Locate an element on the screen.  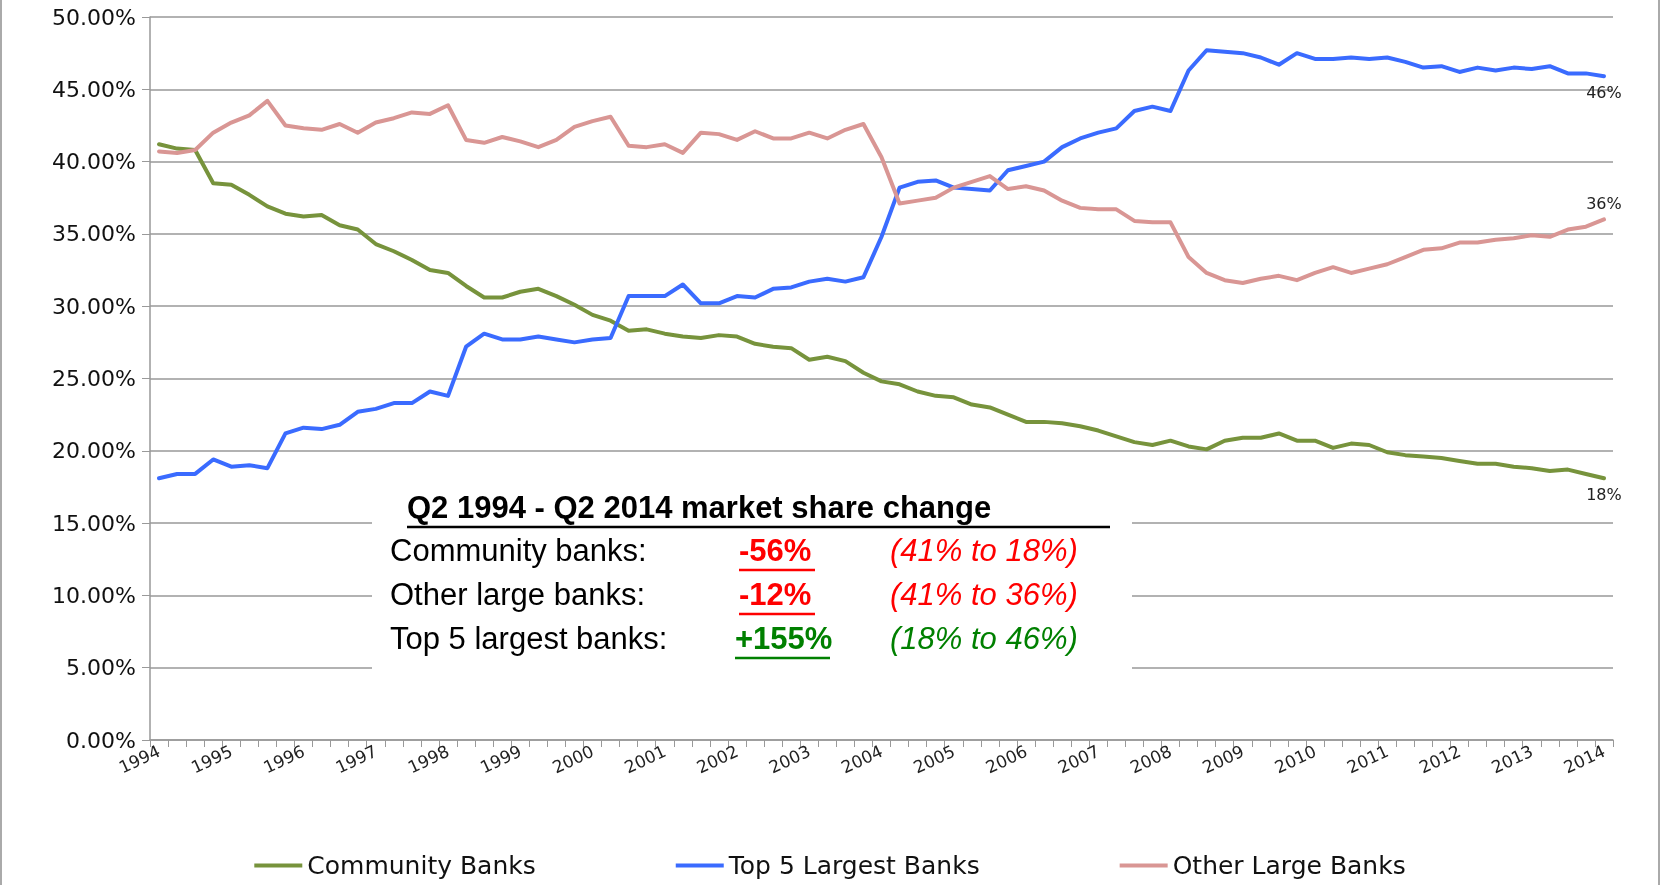
x-tick-label: 2009 is located at coordinates (1223, 759).